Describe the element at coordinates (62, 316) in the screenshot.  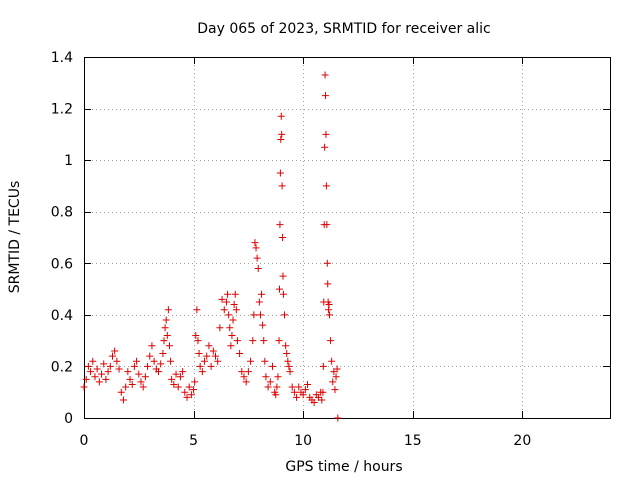
I see `y-tick-label: 0.4` at that location.